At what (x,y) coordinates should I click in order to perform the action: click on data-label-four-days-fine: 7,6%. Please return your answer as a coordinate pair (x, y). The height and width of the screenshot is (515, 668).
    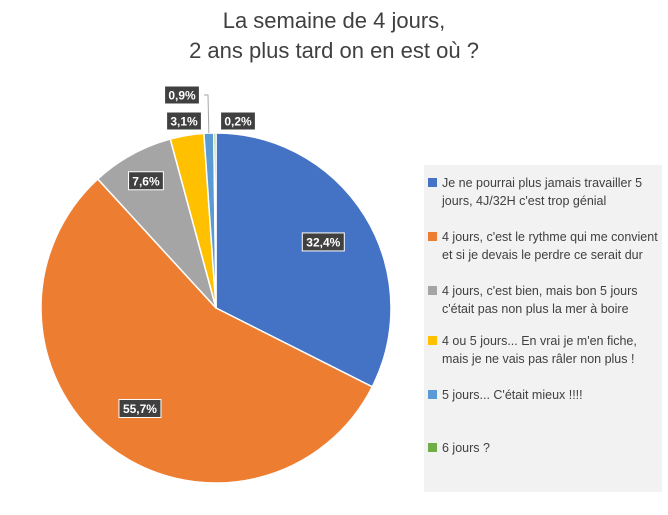
    Looking at the image, I should click on (146, 181).